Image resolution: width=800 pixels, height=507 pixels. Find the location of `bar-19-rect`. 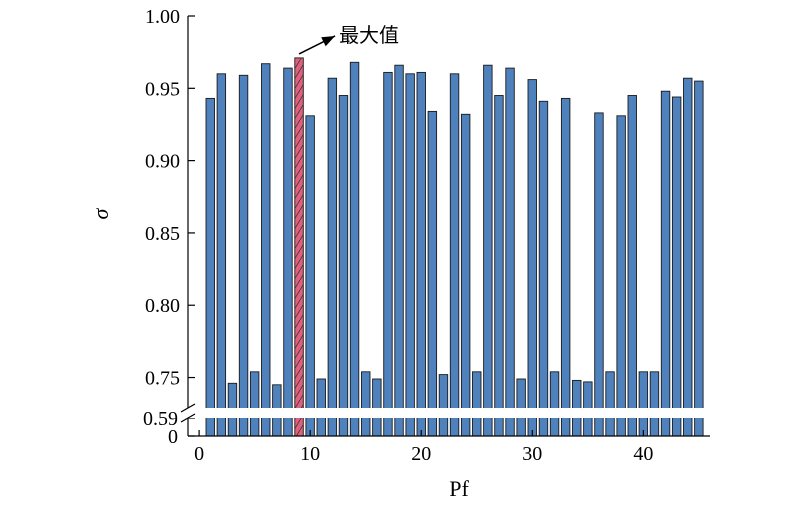

bar-19-rect is located at coordinates (410, 255).